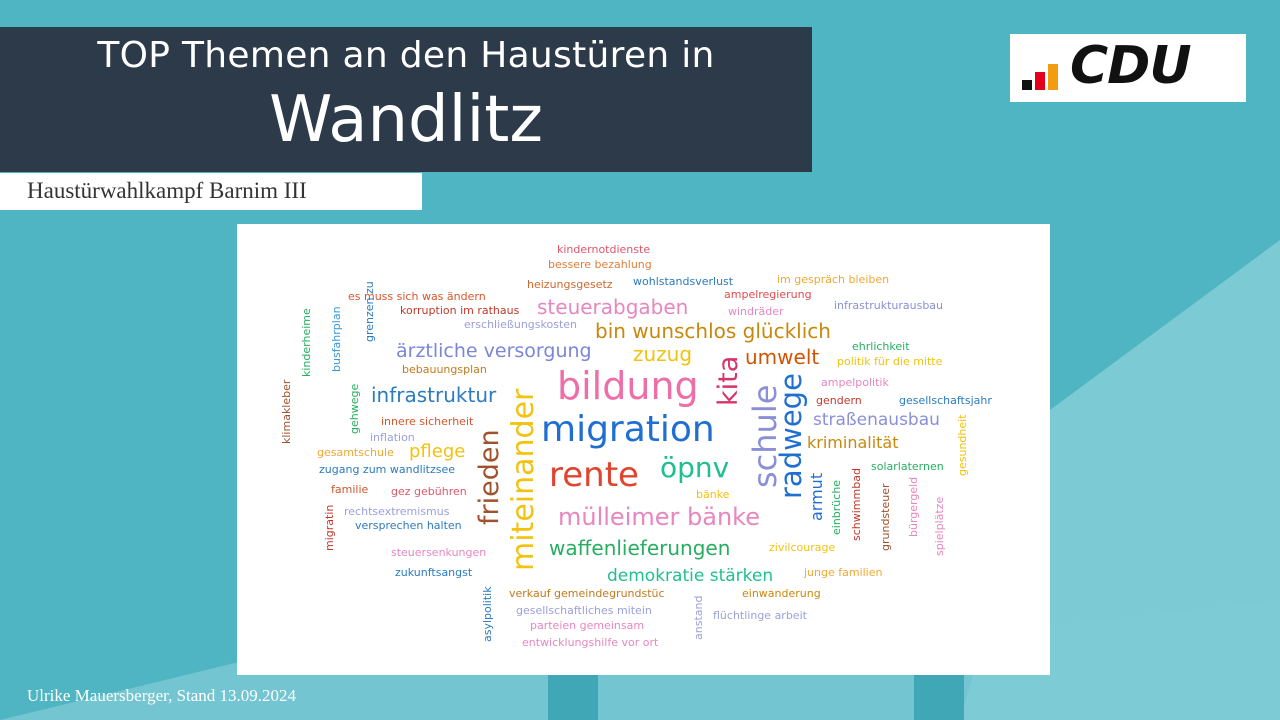 Image resolution: width=1280 pixels, height=720 pixels. I want to click on cloud-word-baenke: bänke, so click(713, 494).